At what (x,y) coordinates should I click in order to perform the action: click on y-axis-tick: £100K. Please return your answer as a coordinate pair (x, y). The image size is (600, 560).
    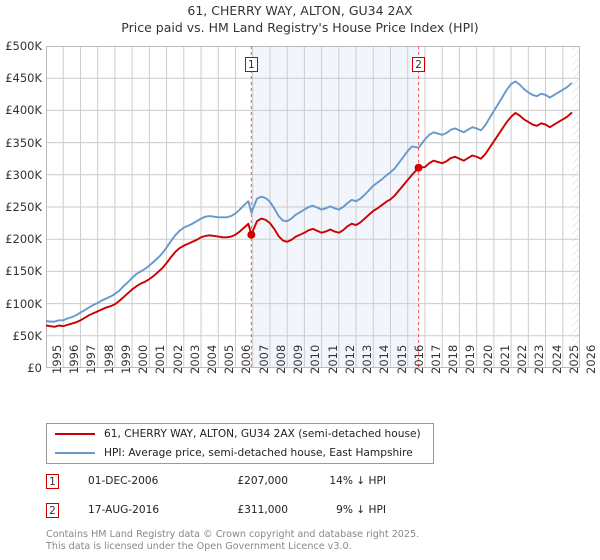
    Looking at the image, I should click on (23, 303).